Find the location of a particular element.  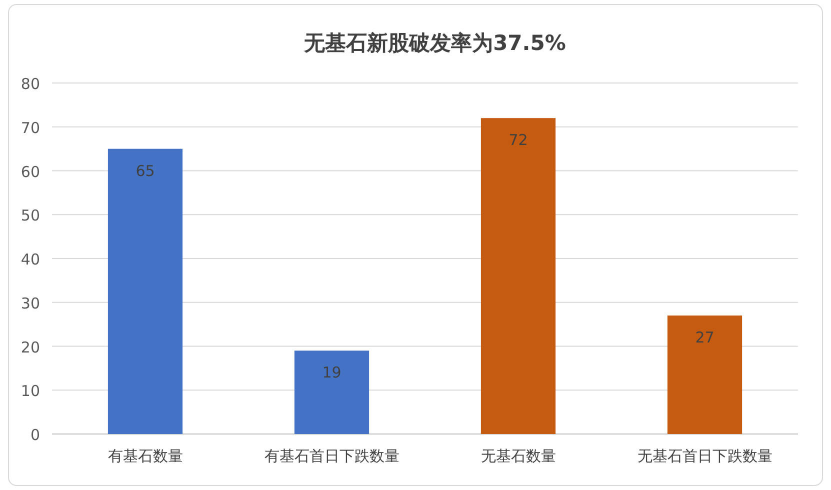

y-tick-label: 40 is located at coordinates (30, 259).